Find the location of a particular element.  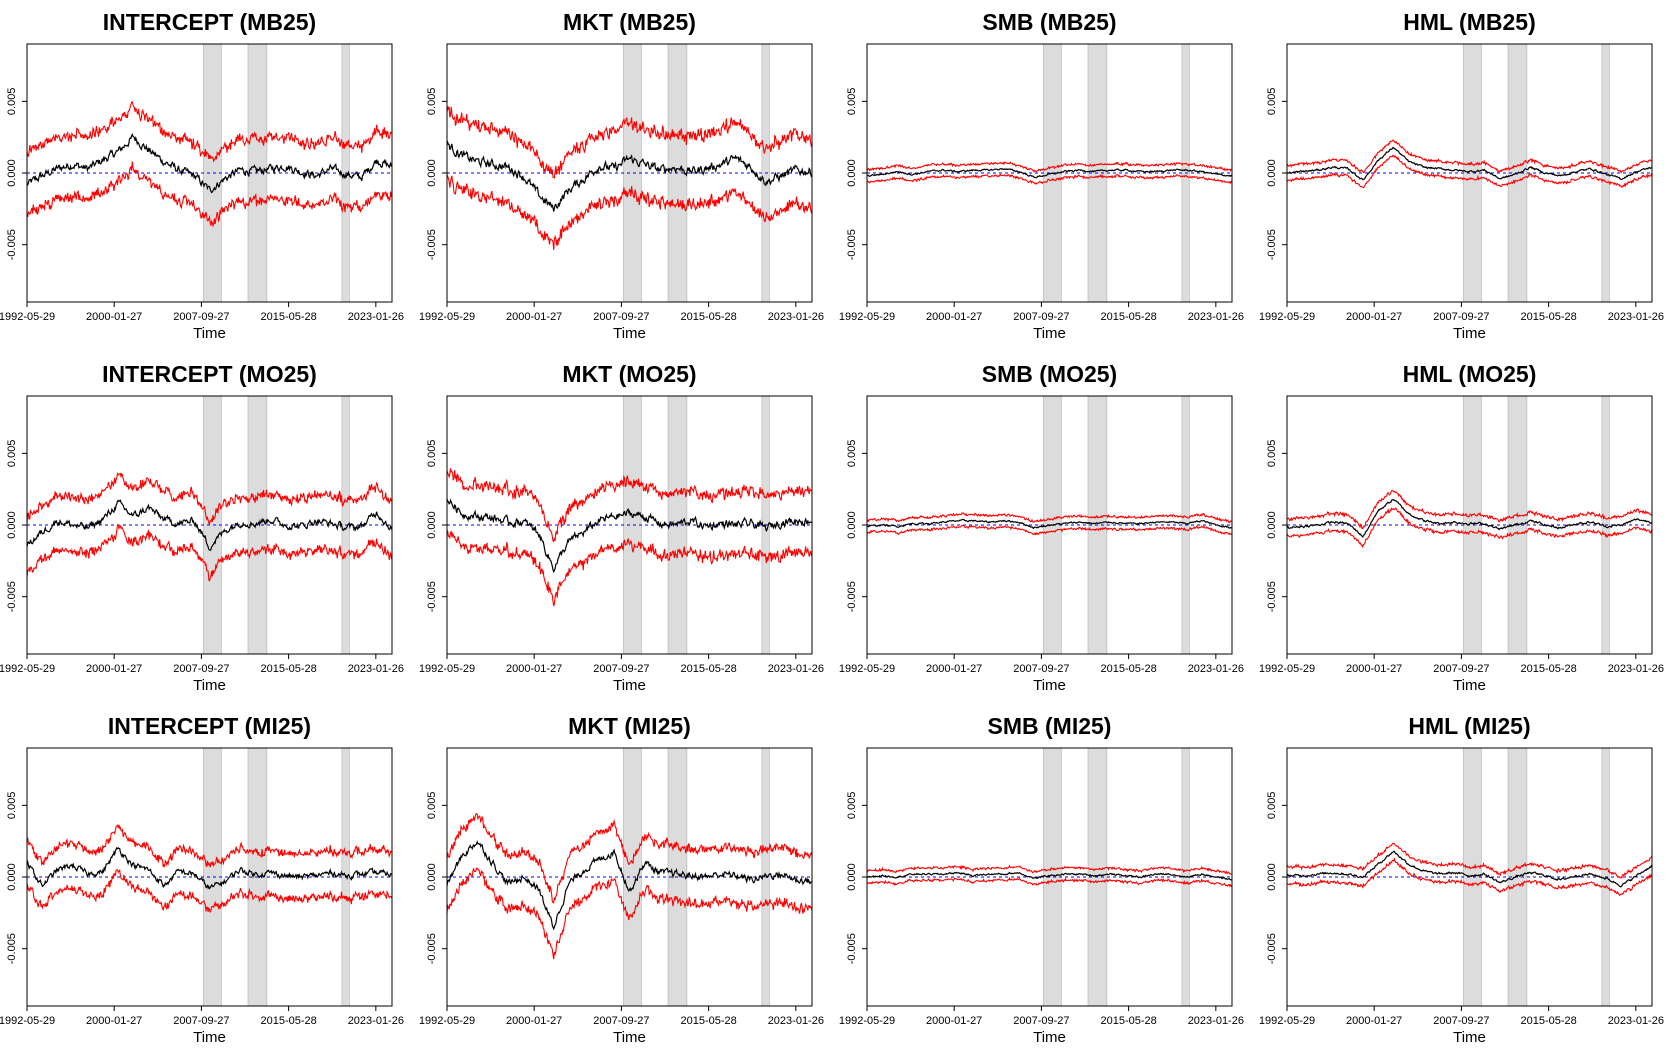

panel-title: MKT (MI25) is located at coordinates (629, 726).